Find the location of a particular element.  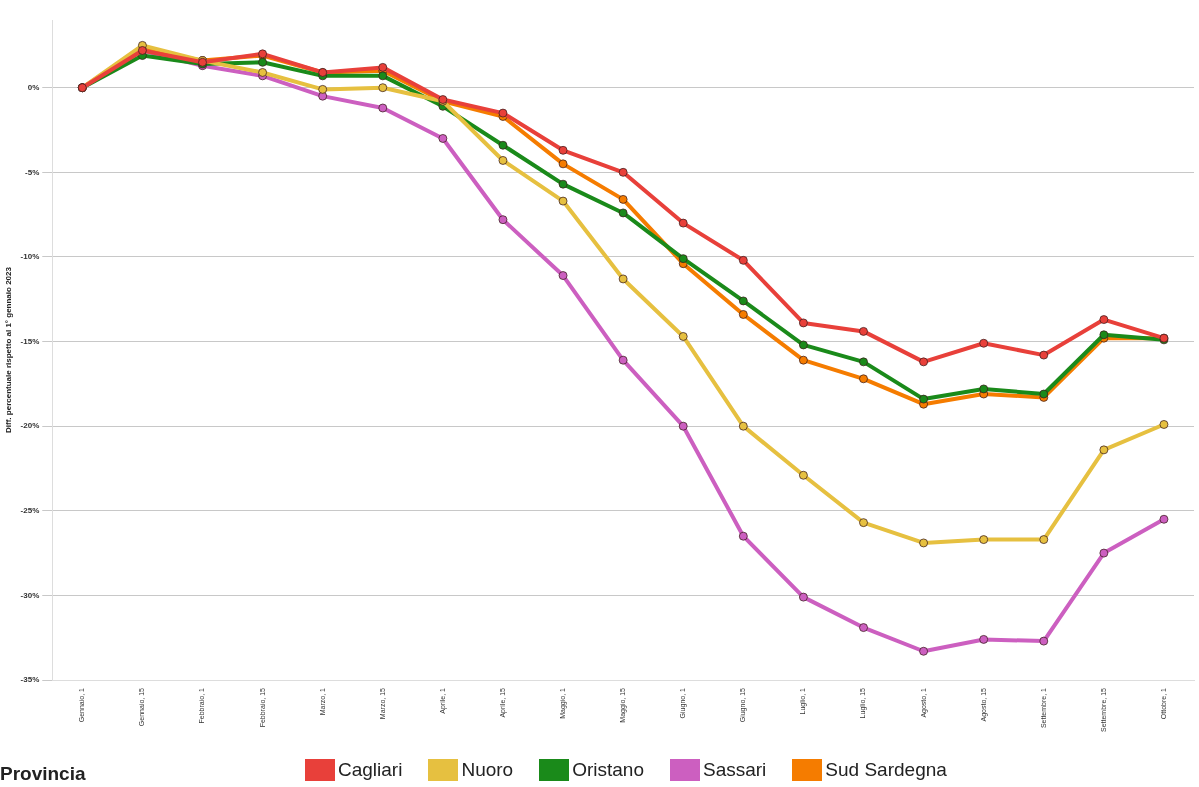

legend-label: Sassari is located at coordinates (734, 770).